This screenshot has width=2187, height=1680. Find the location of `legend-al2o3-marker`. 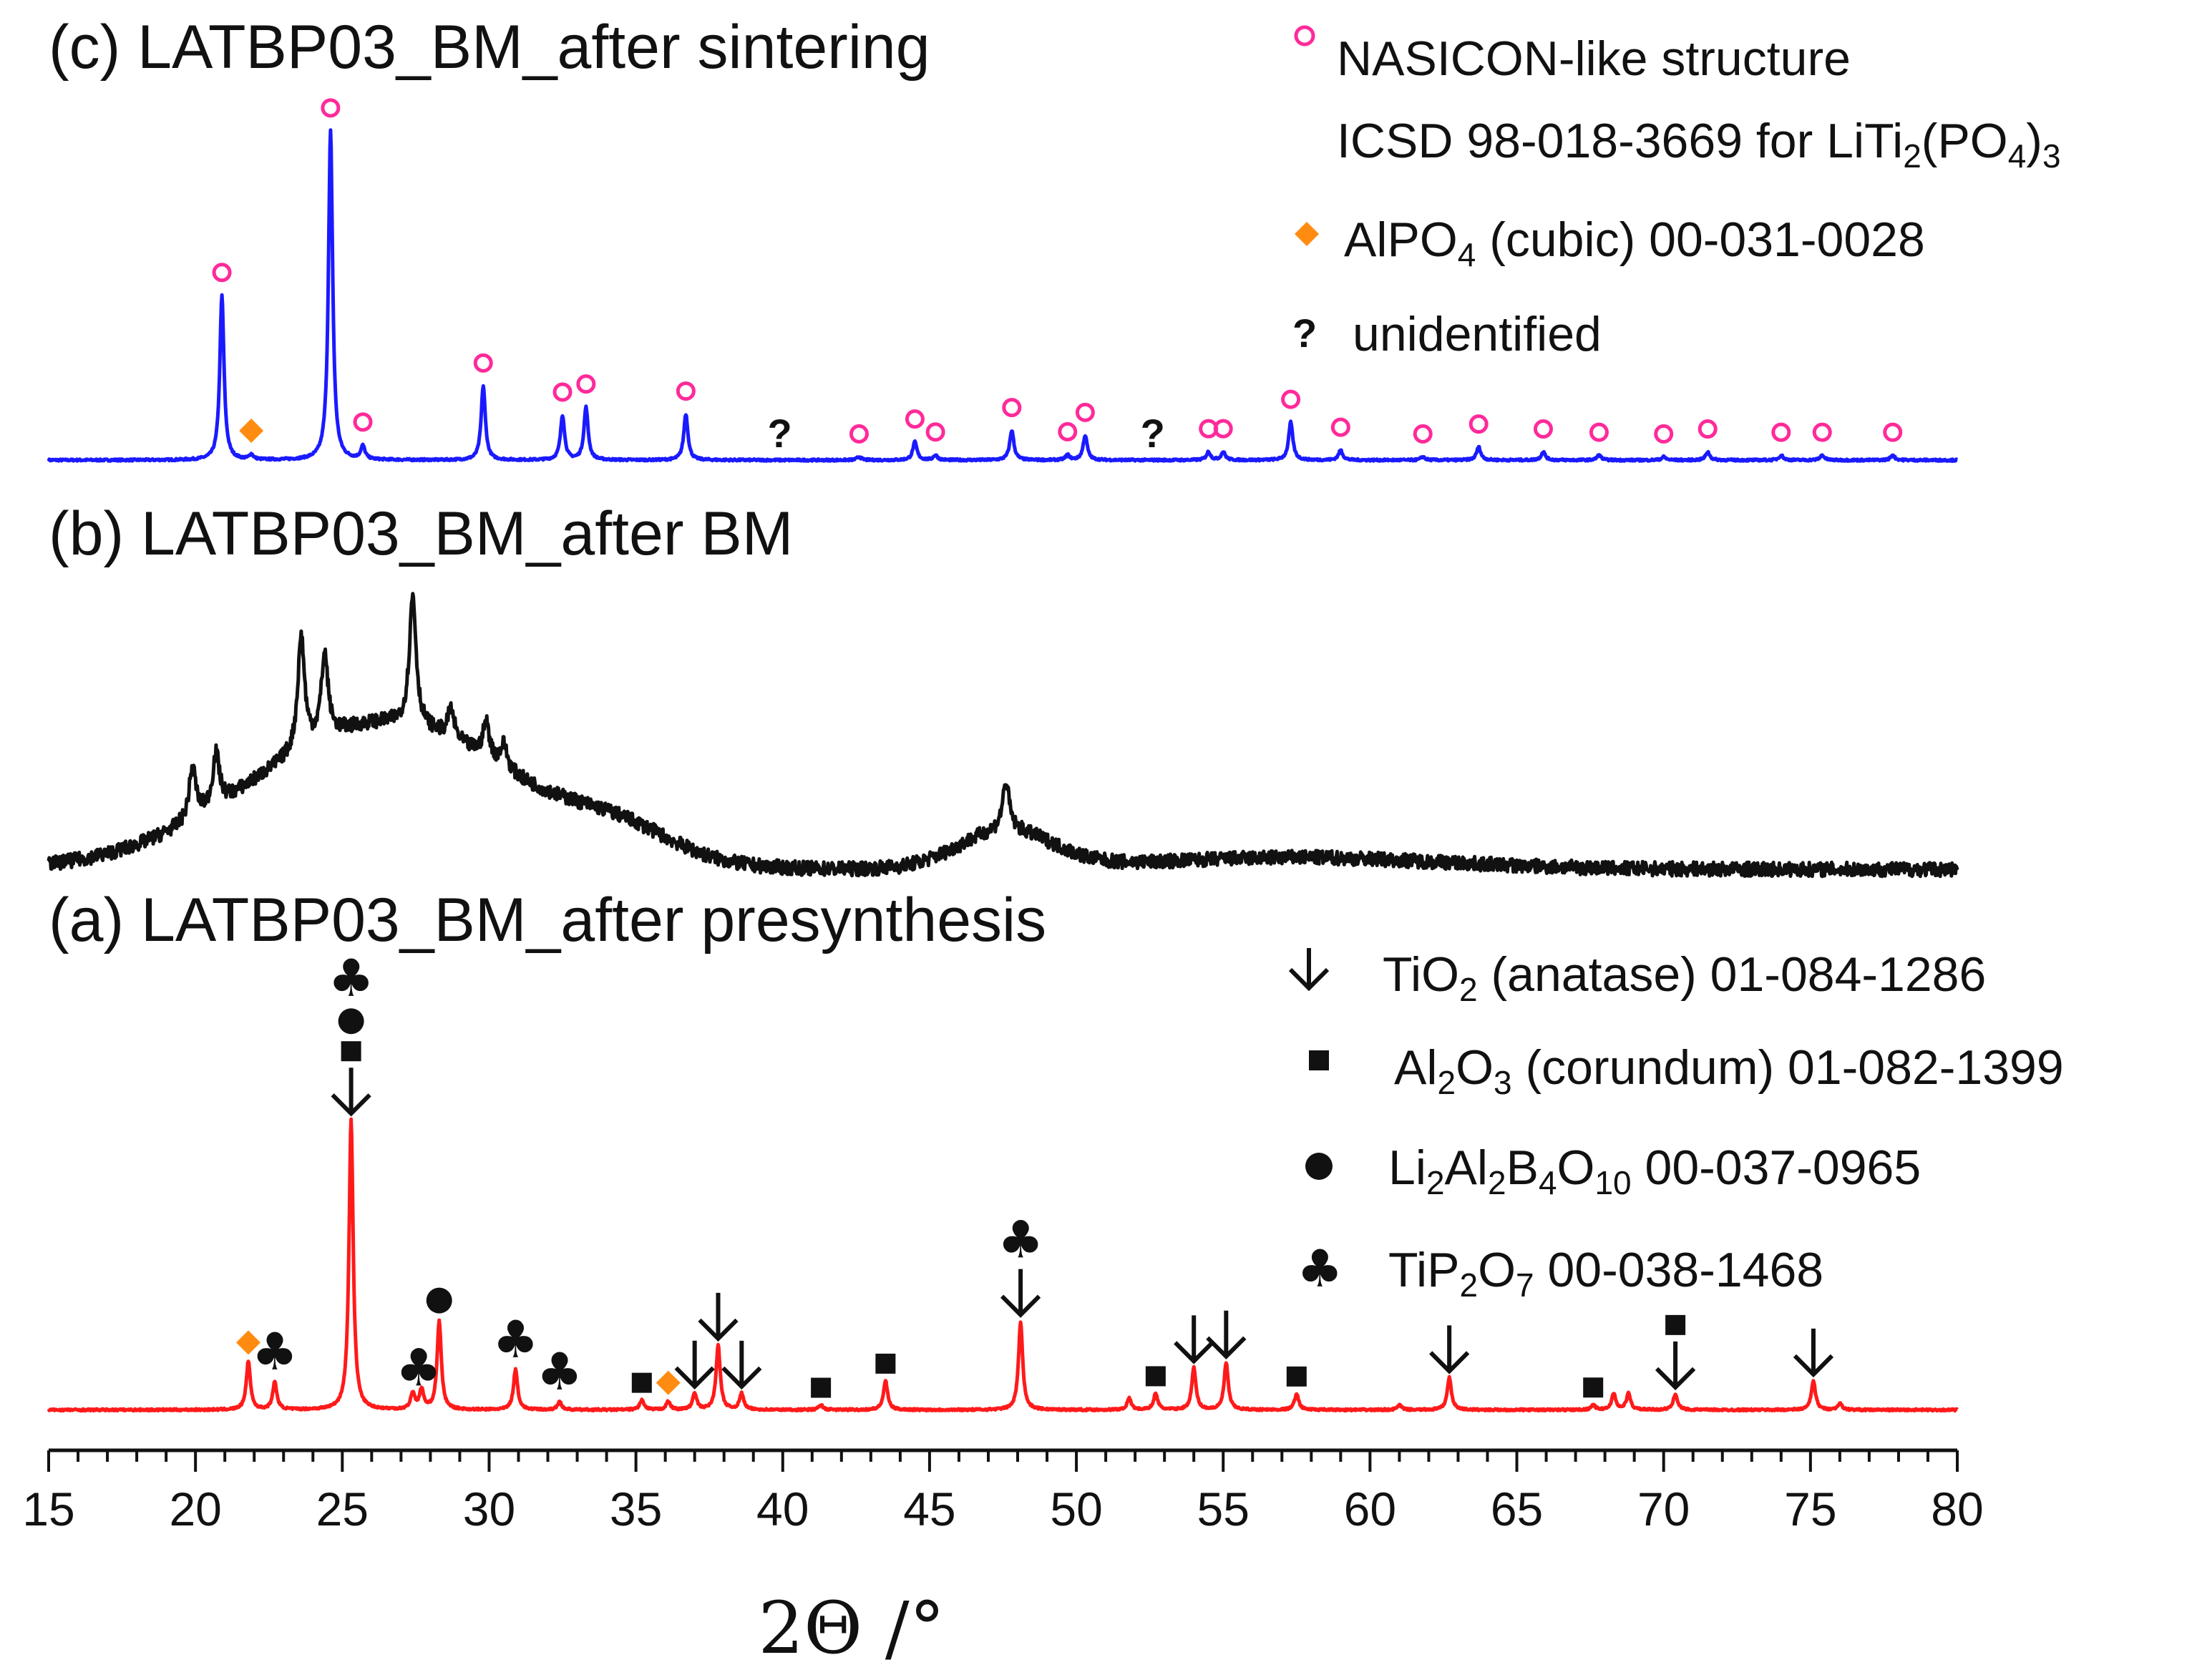

legend-al2o3-marker is located at coordinates (1319, 1060).